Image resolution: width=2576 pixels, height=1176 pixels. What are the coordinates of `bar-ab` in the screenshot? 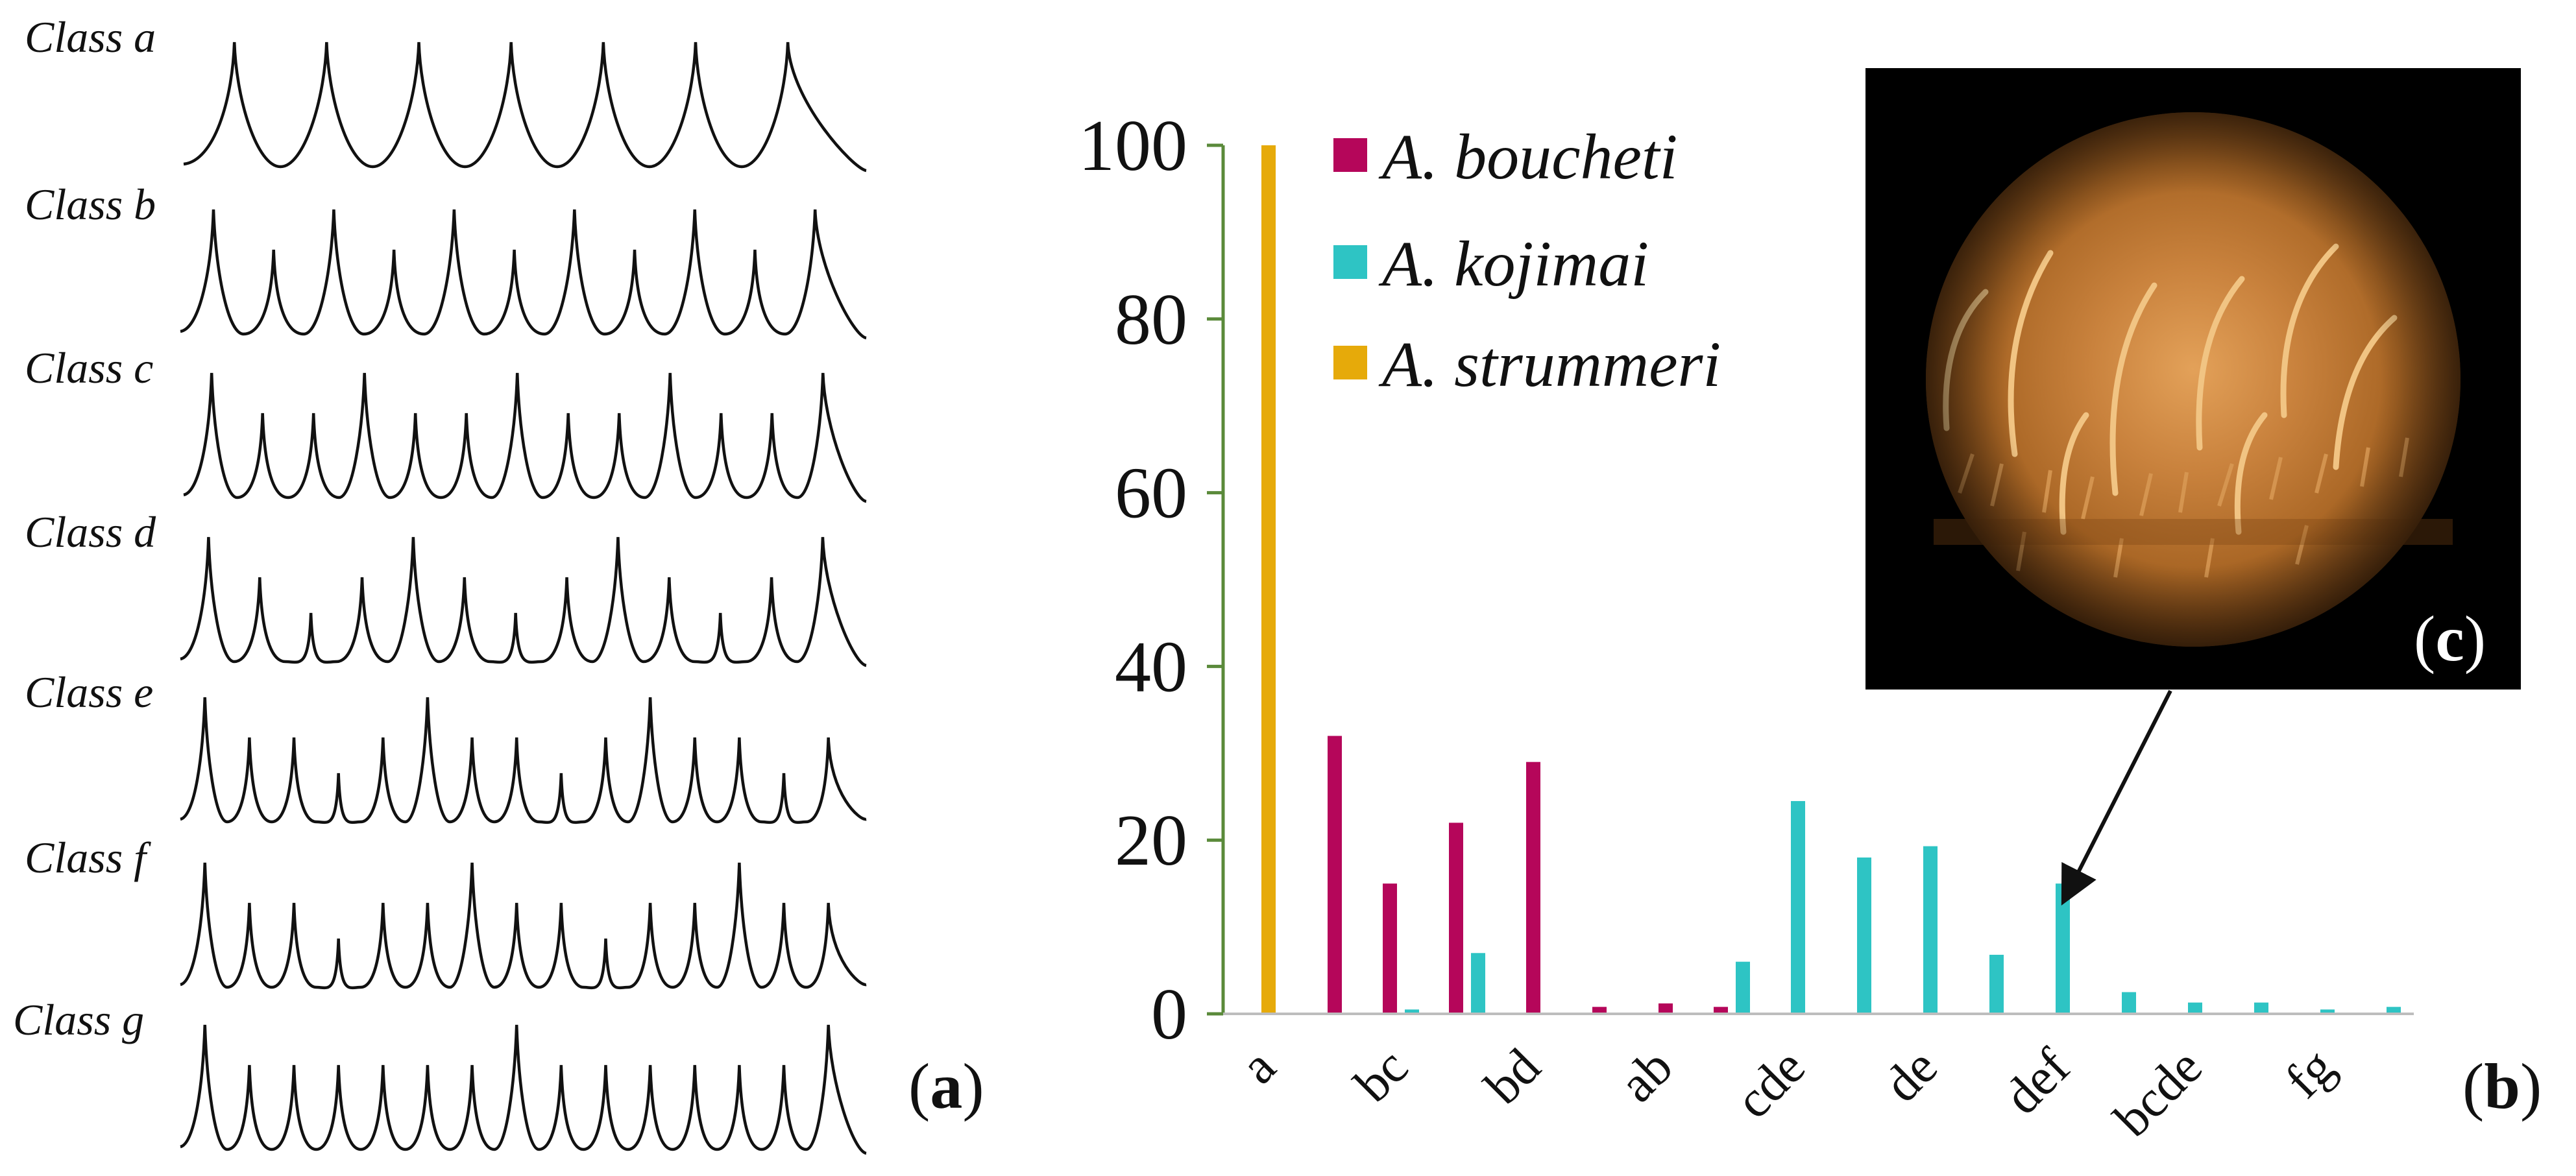 It's located at (1666, 1009).